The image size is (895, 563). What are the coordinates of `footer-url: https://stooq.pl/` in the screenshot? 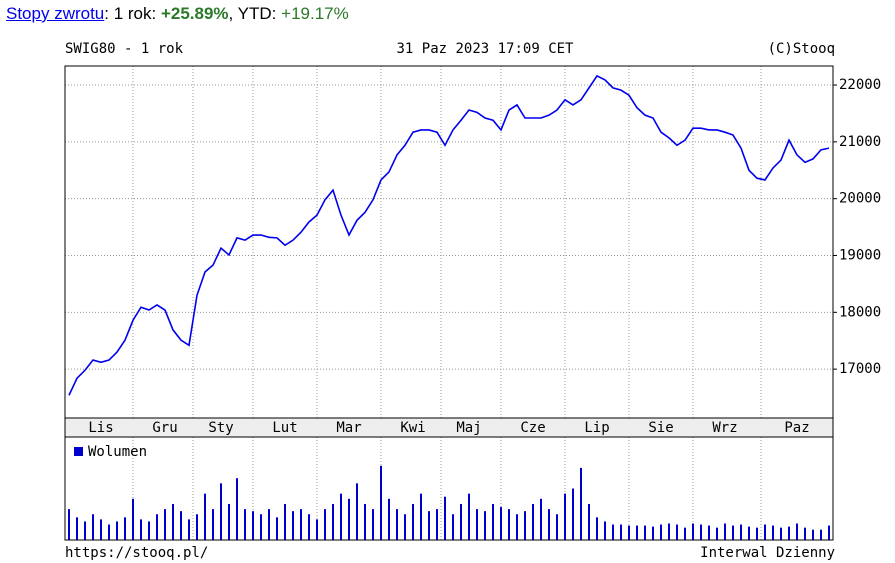 It's located at (136, 553).